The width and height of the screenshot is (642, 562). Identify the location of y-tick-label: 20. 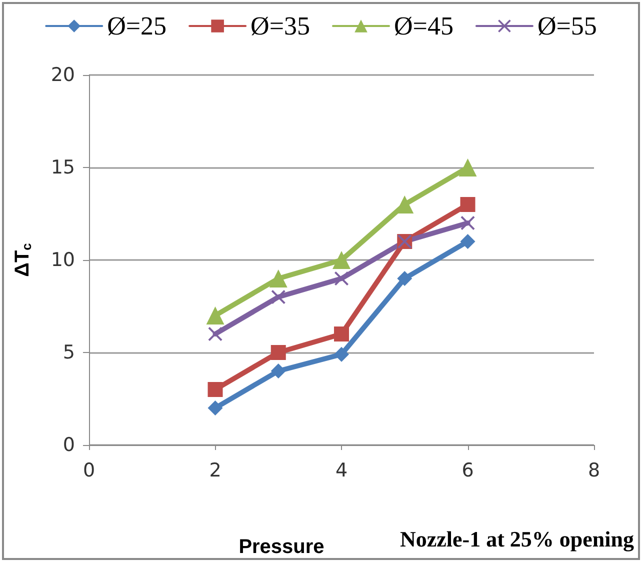
(62, 75).